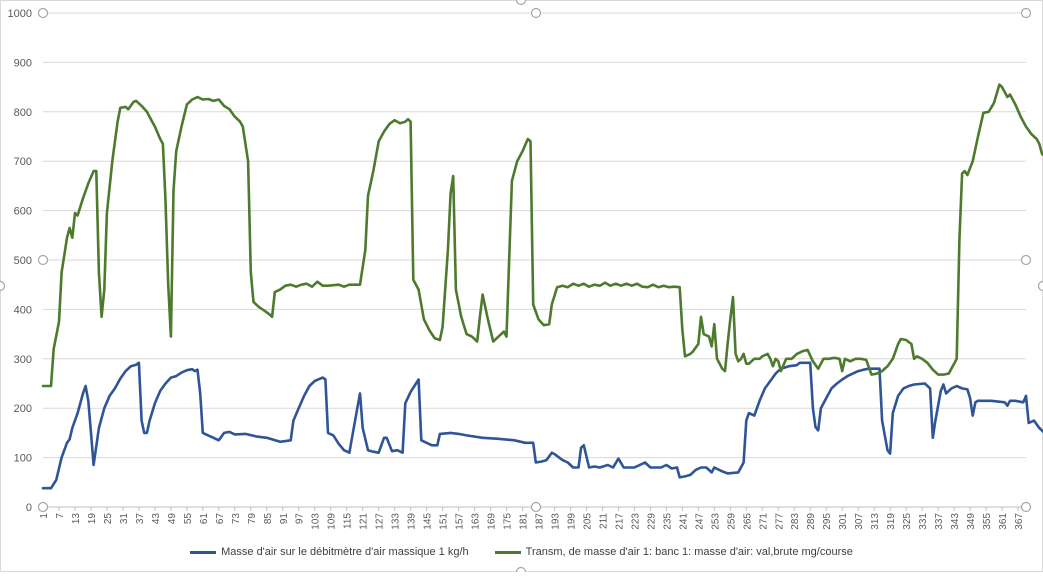  What do you see at coordinates (268, 519) in the screenshot?
I see `x-tick-label: 85` at bounding box center [268, 519].